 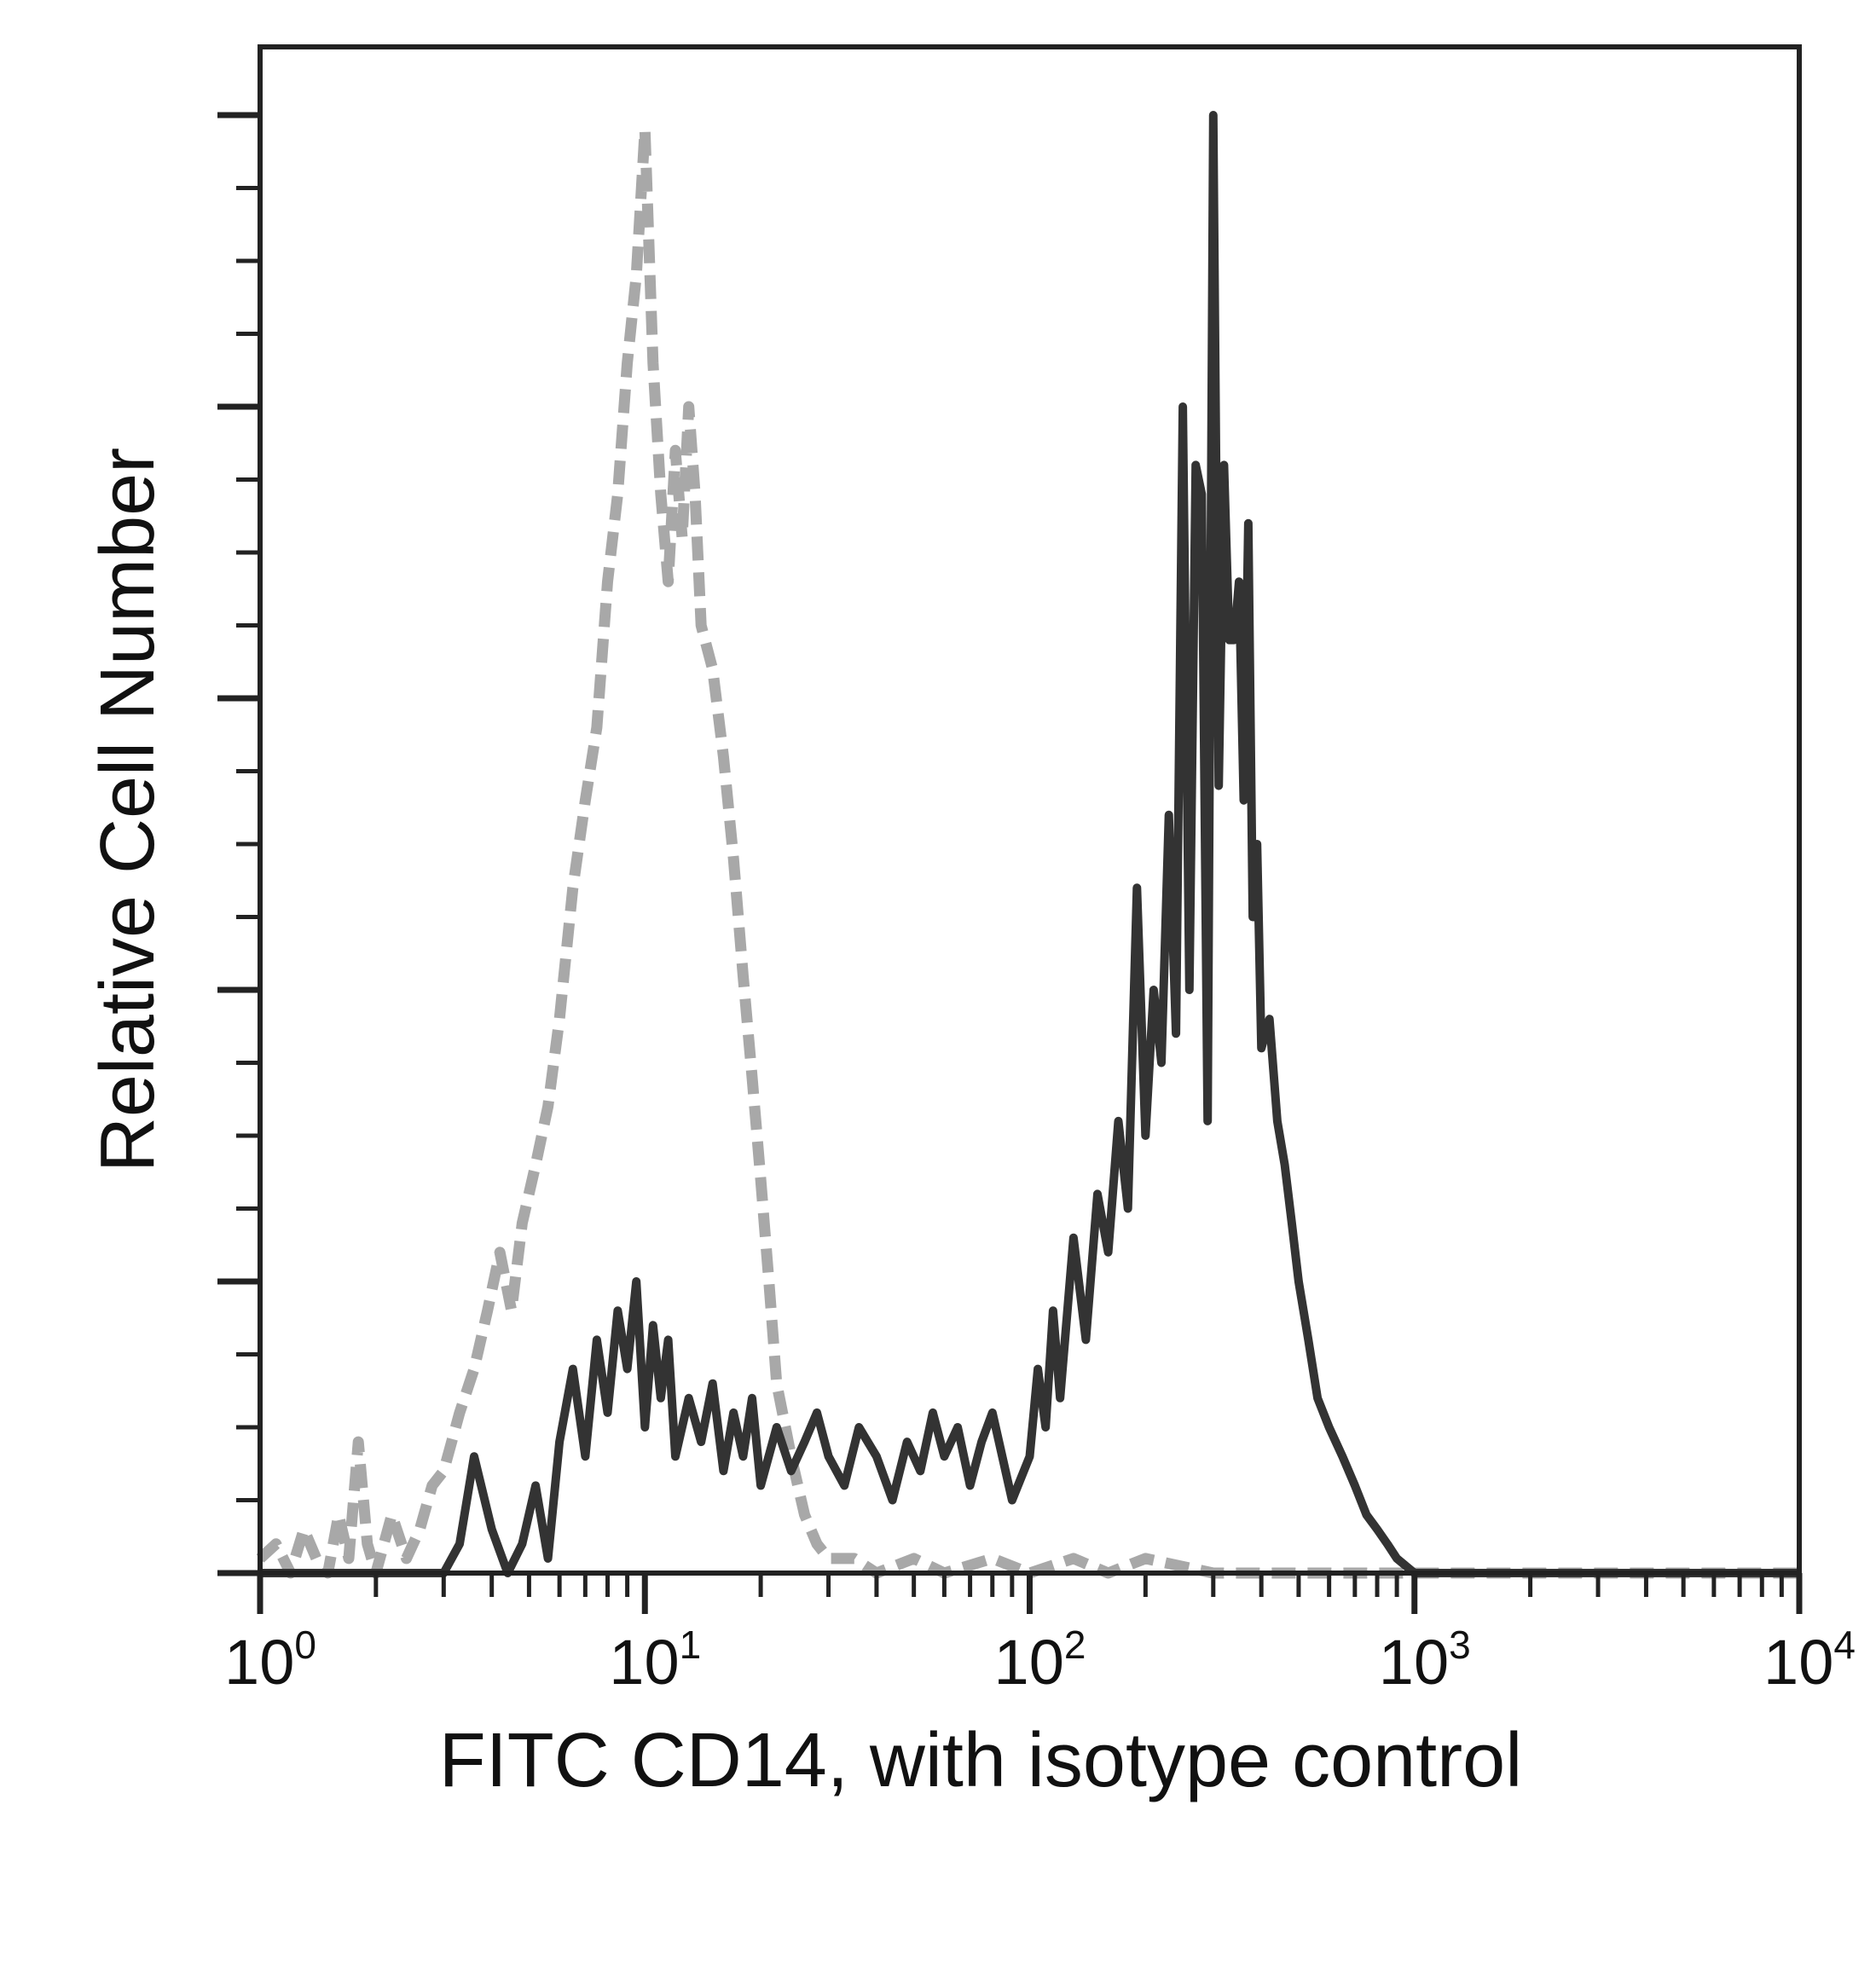 What do you see at coordinates (980, 1760) in the screenshot?
I see `x-axis-title: FITC CD14, with isotype control` at bounding box center [980, 1760].